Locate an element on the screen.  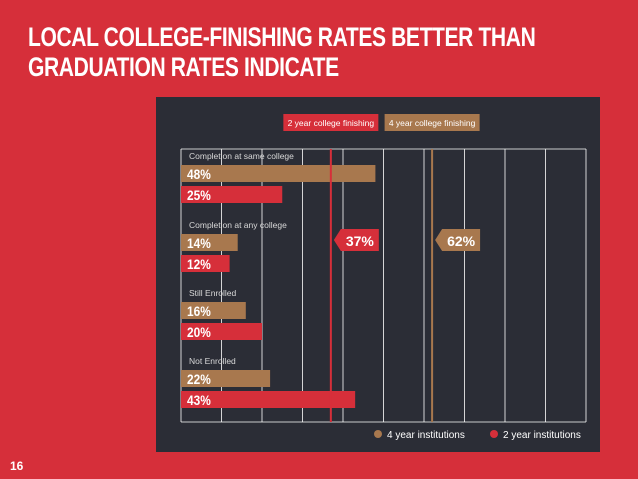
reference-label: 2 year college finishing is located at coordinates (331, 123).